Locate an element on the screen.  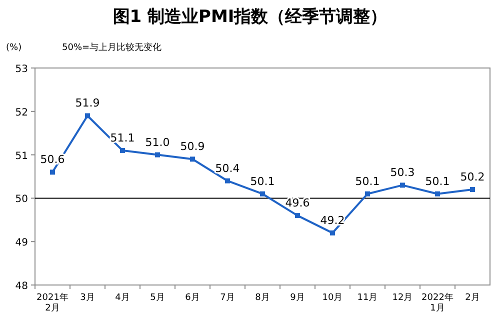
x-tick-label: 6月 is located at coordinates (192, 298).